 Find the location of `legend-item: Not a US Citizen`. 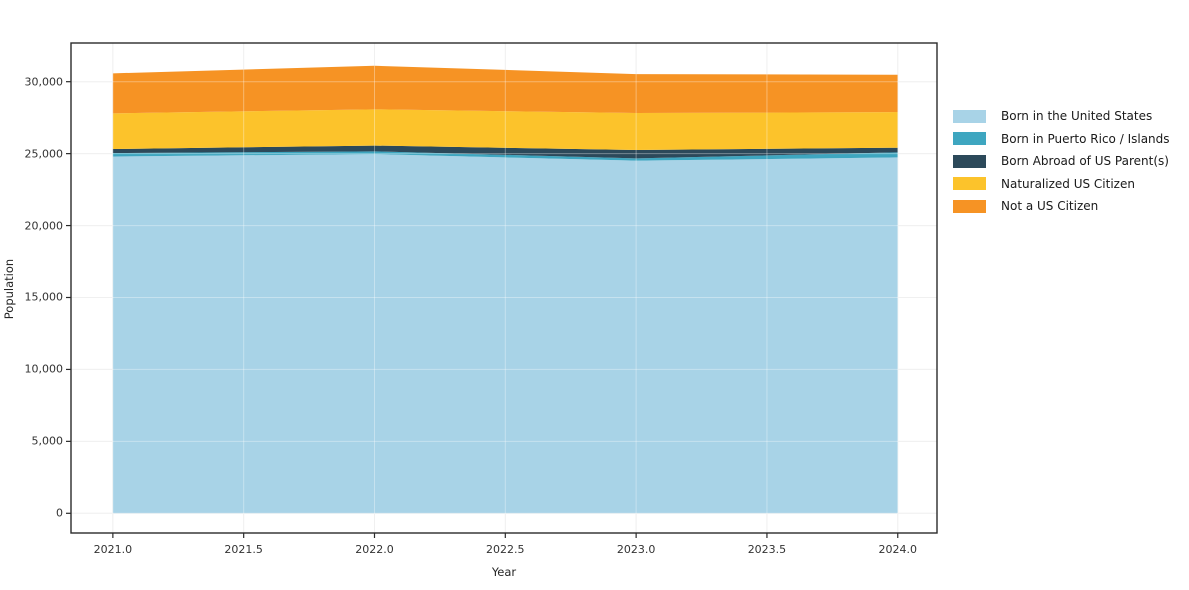

legend-item: Not a US Citizen is located at coordinates (1061, 206).